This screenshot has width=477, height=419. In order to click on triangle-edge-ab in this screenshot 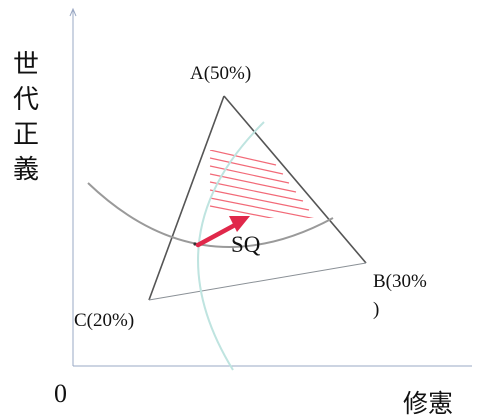, I will do `click(295, 179)`.